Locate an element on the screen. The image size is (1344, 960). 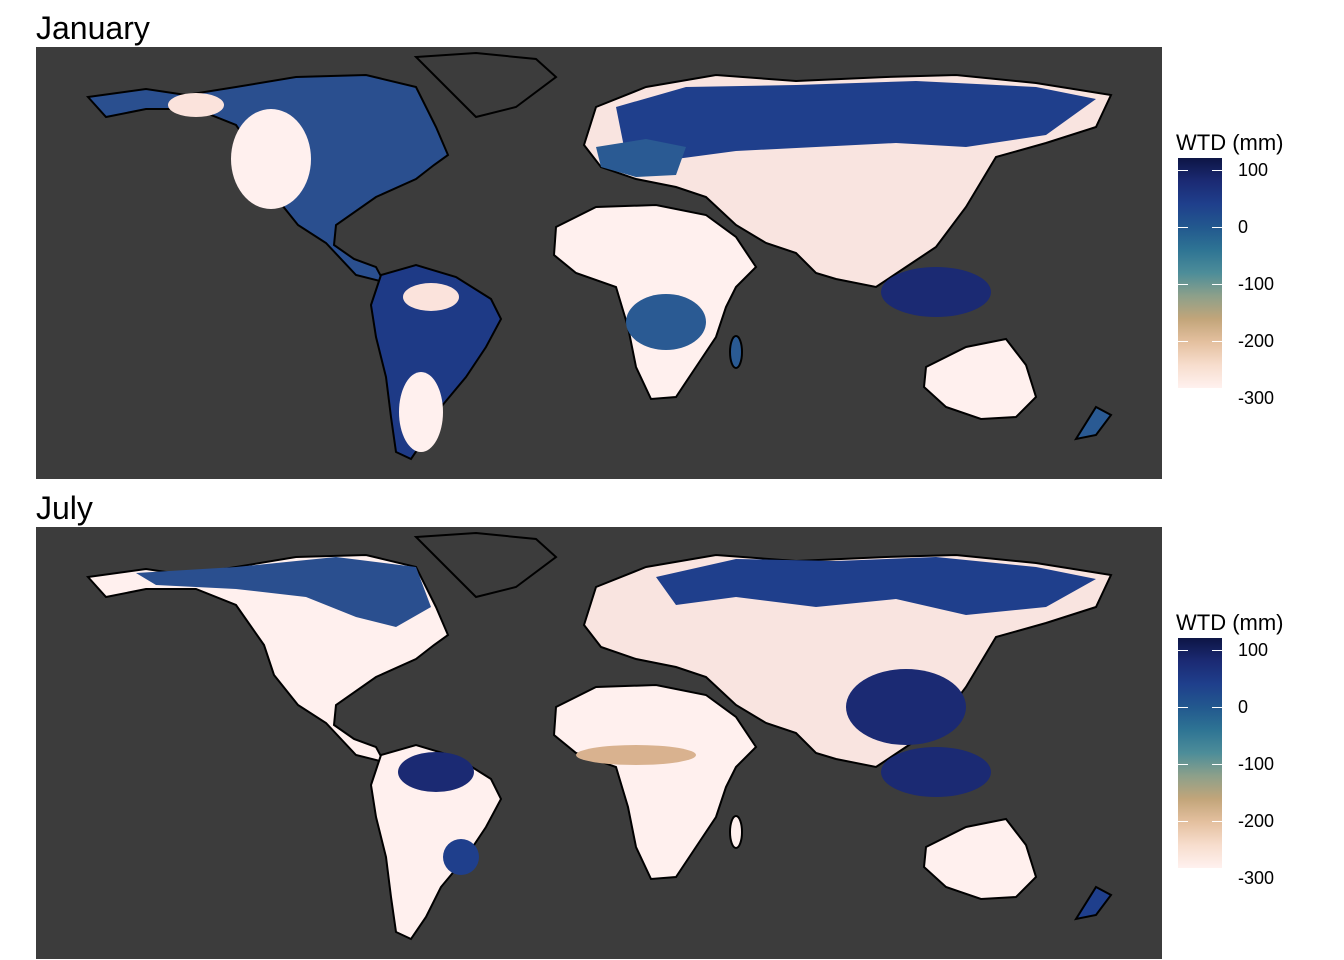
region-dry-western-na is located at coordinates (271, 159).